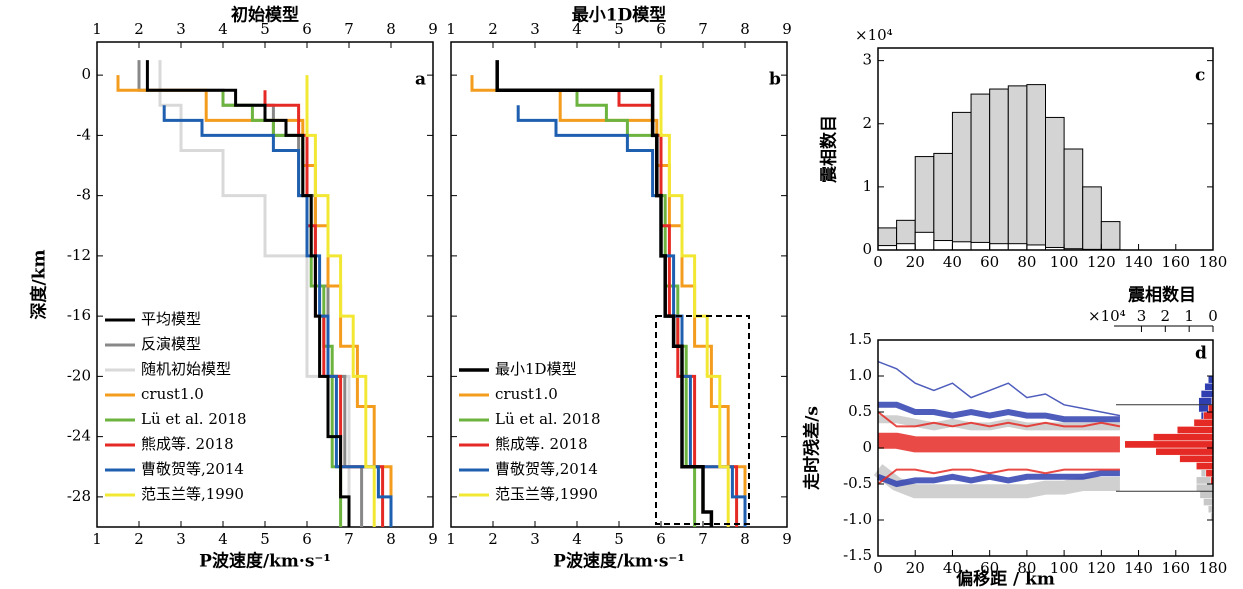 This screenshot has width=1243, height=589. What do you see at coordinates (619, 15) in the screenshot?
I see `chart-title: 最小1D模型` at bounding box center [619, 15].